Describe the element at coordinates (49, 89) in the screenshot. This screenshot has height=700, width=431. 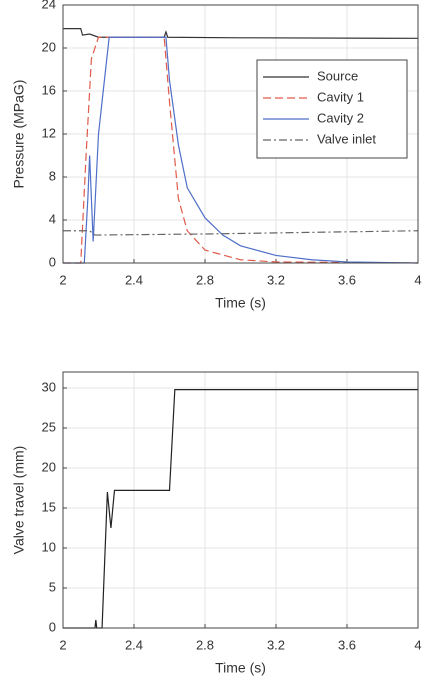
I see `y-tick-label: 16` at that location.